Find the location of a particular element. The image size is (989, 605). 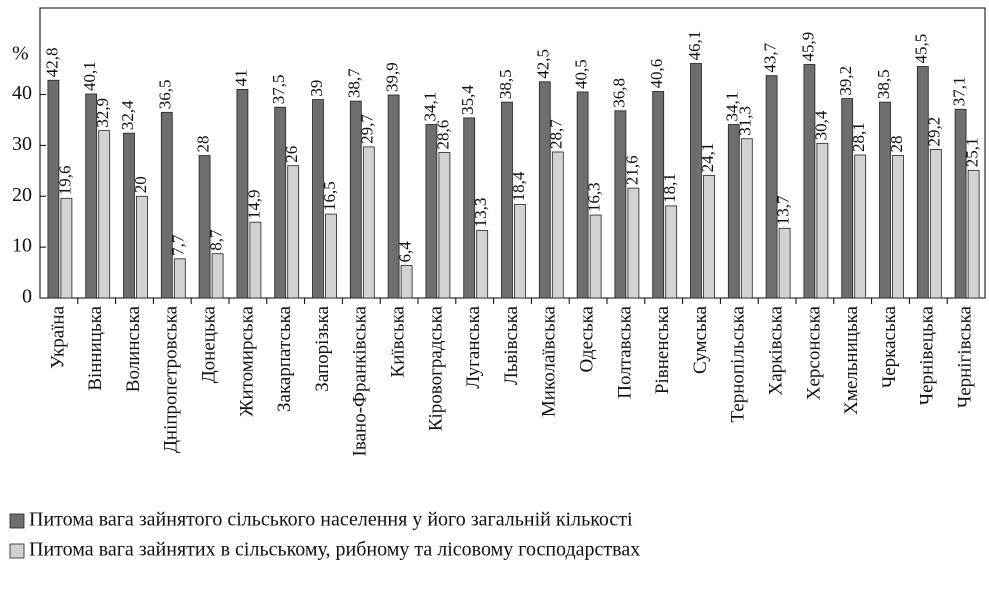

x-tick-label: Донецька is located at coordinates (208, 344).